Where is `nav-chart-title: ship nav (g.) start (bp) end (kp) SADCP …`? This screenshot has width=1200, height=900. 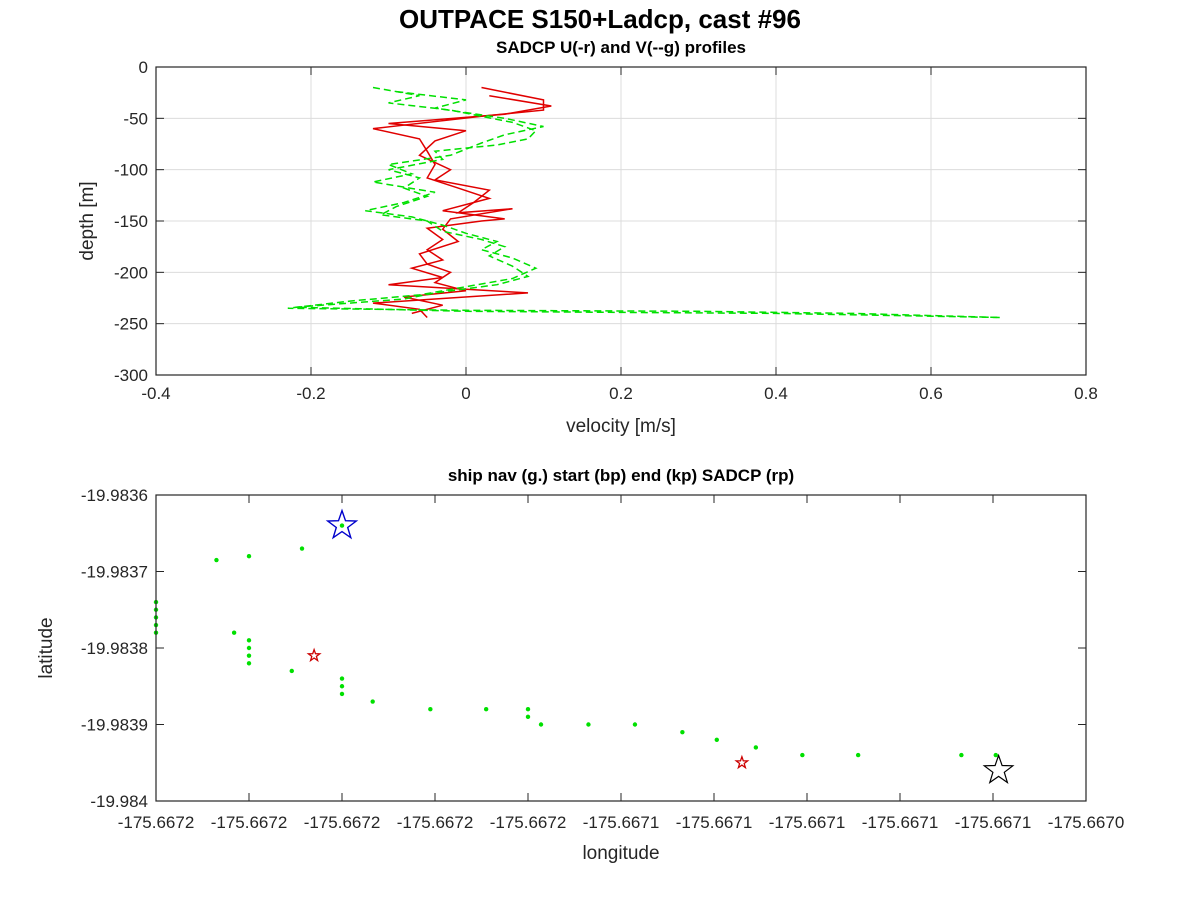
nav-chart-title: ship nav (g.) start (bp) end (kp) SADCP … is located at coordinates (621, 475).